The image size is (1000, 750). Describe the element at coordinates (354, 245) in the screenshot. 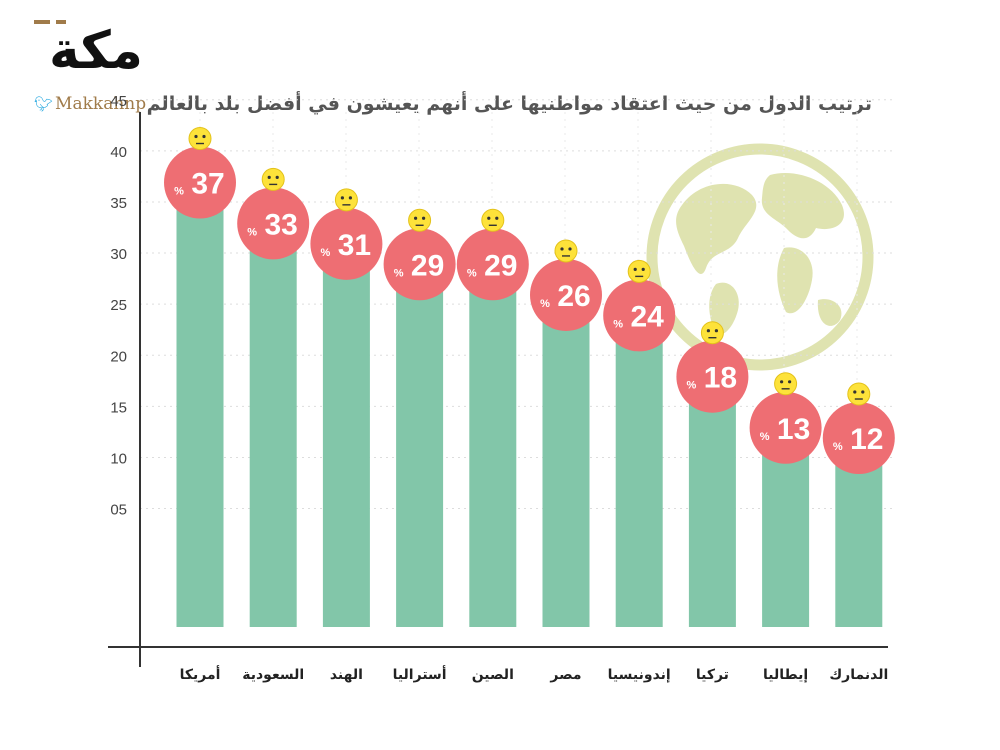

I see `data-label: 31` at that location.